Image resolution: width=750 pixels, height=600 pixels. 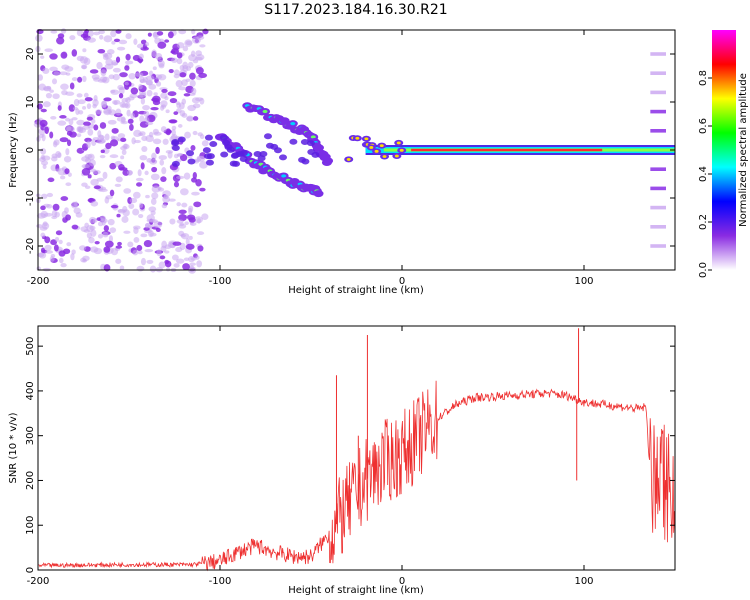 I want to click on y-tick-label: 300, so click(x=30, y=435).